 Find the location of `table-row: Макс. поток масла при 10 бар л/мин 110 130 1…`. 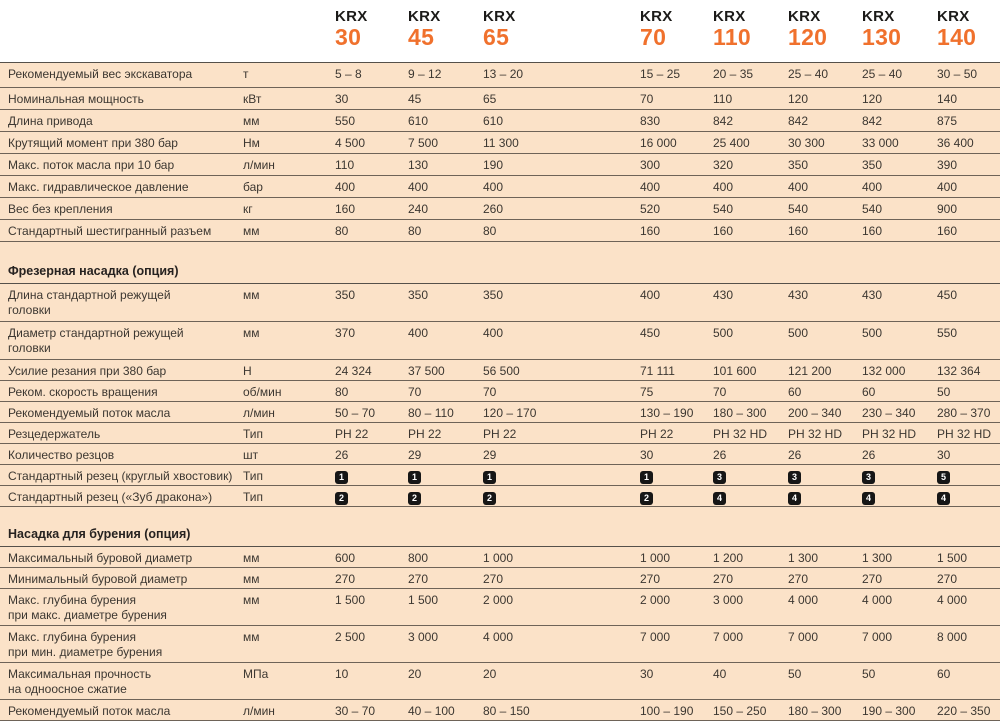

table-row: Макс. поток масла при 10 бар л/мин 110 130 1… is located at coordinates (500, 165).